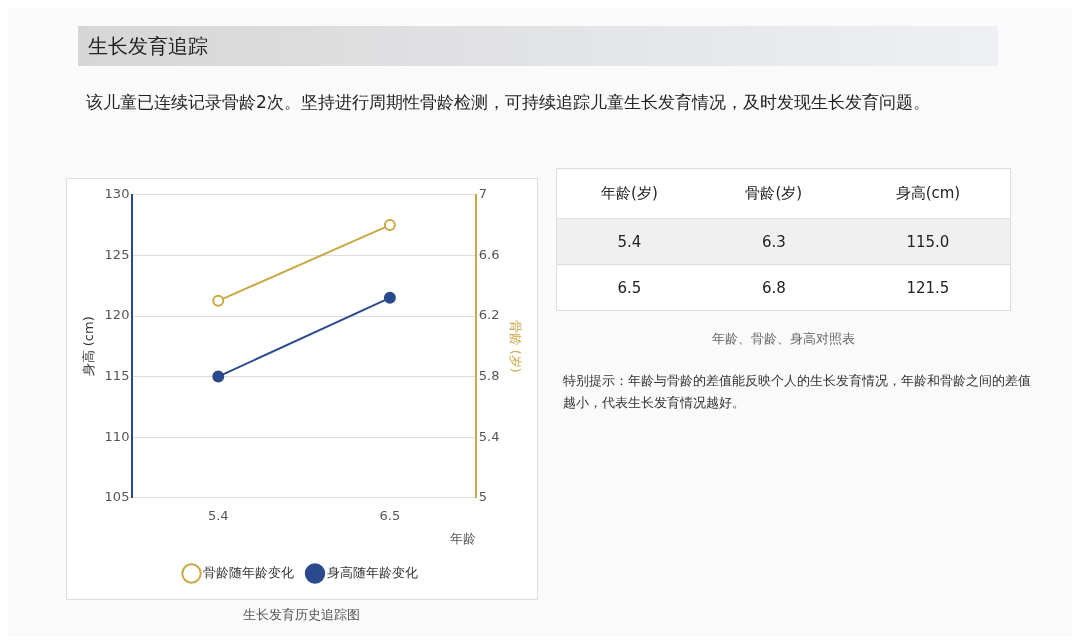 The image size is (1080, 644). I want to click on category-label: 身高(cm), so click(928, 193).